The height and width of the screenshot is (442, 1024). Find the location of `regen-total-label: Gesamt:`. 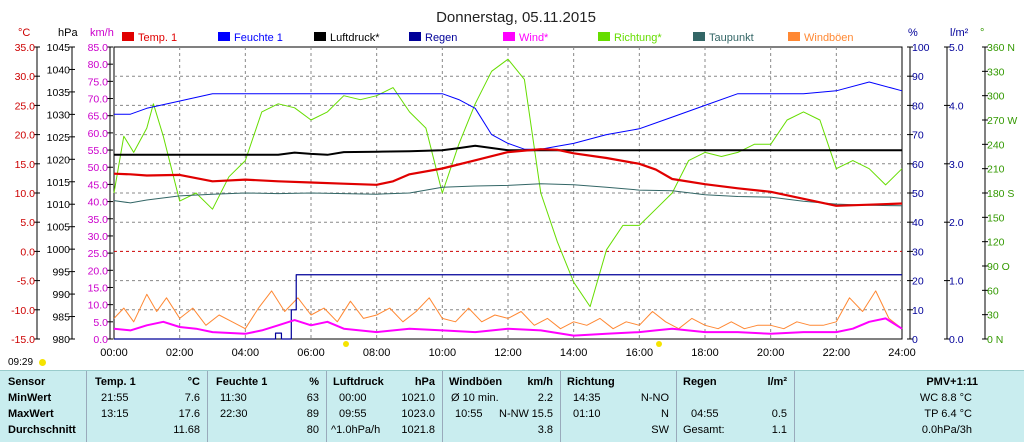

regen-total-label: Gesamt: is located at coordinates (704, 430).